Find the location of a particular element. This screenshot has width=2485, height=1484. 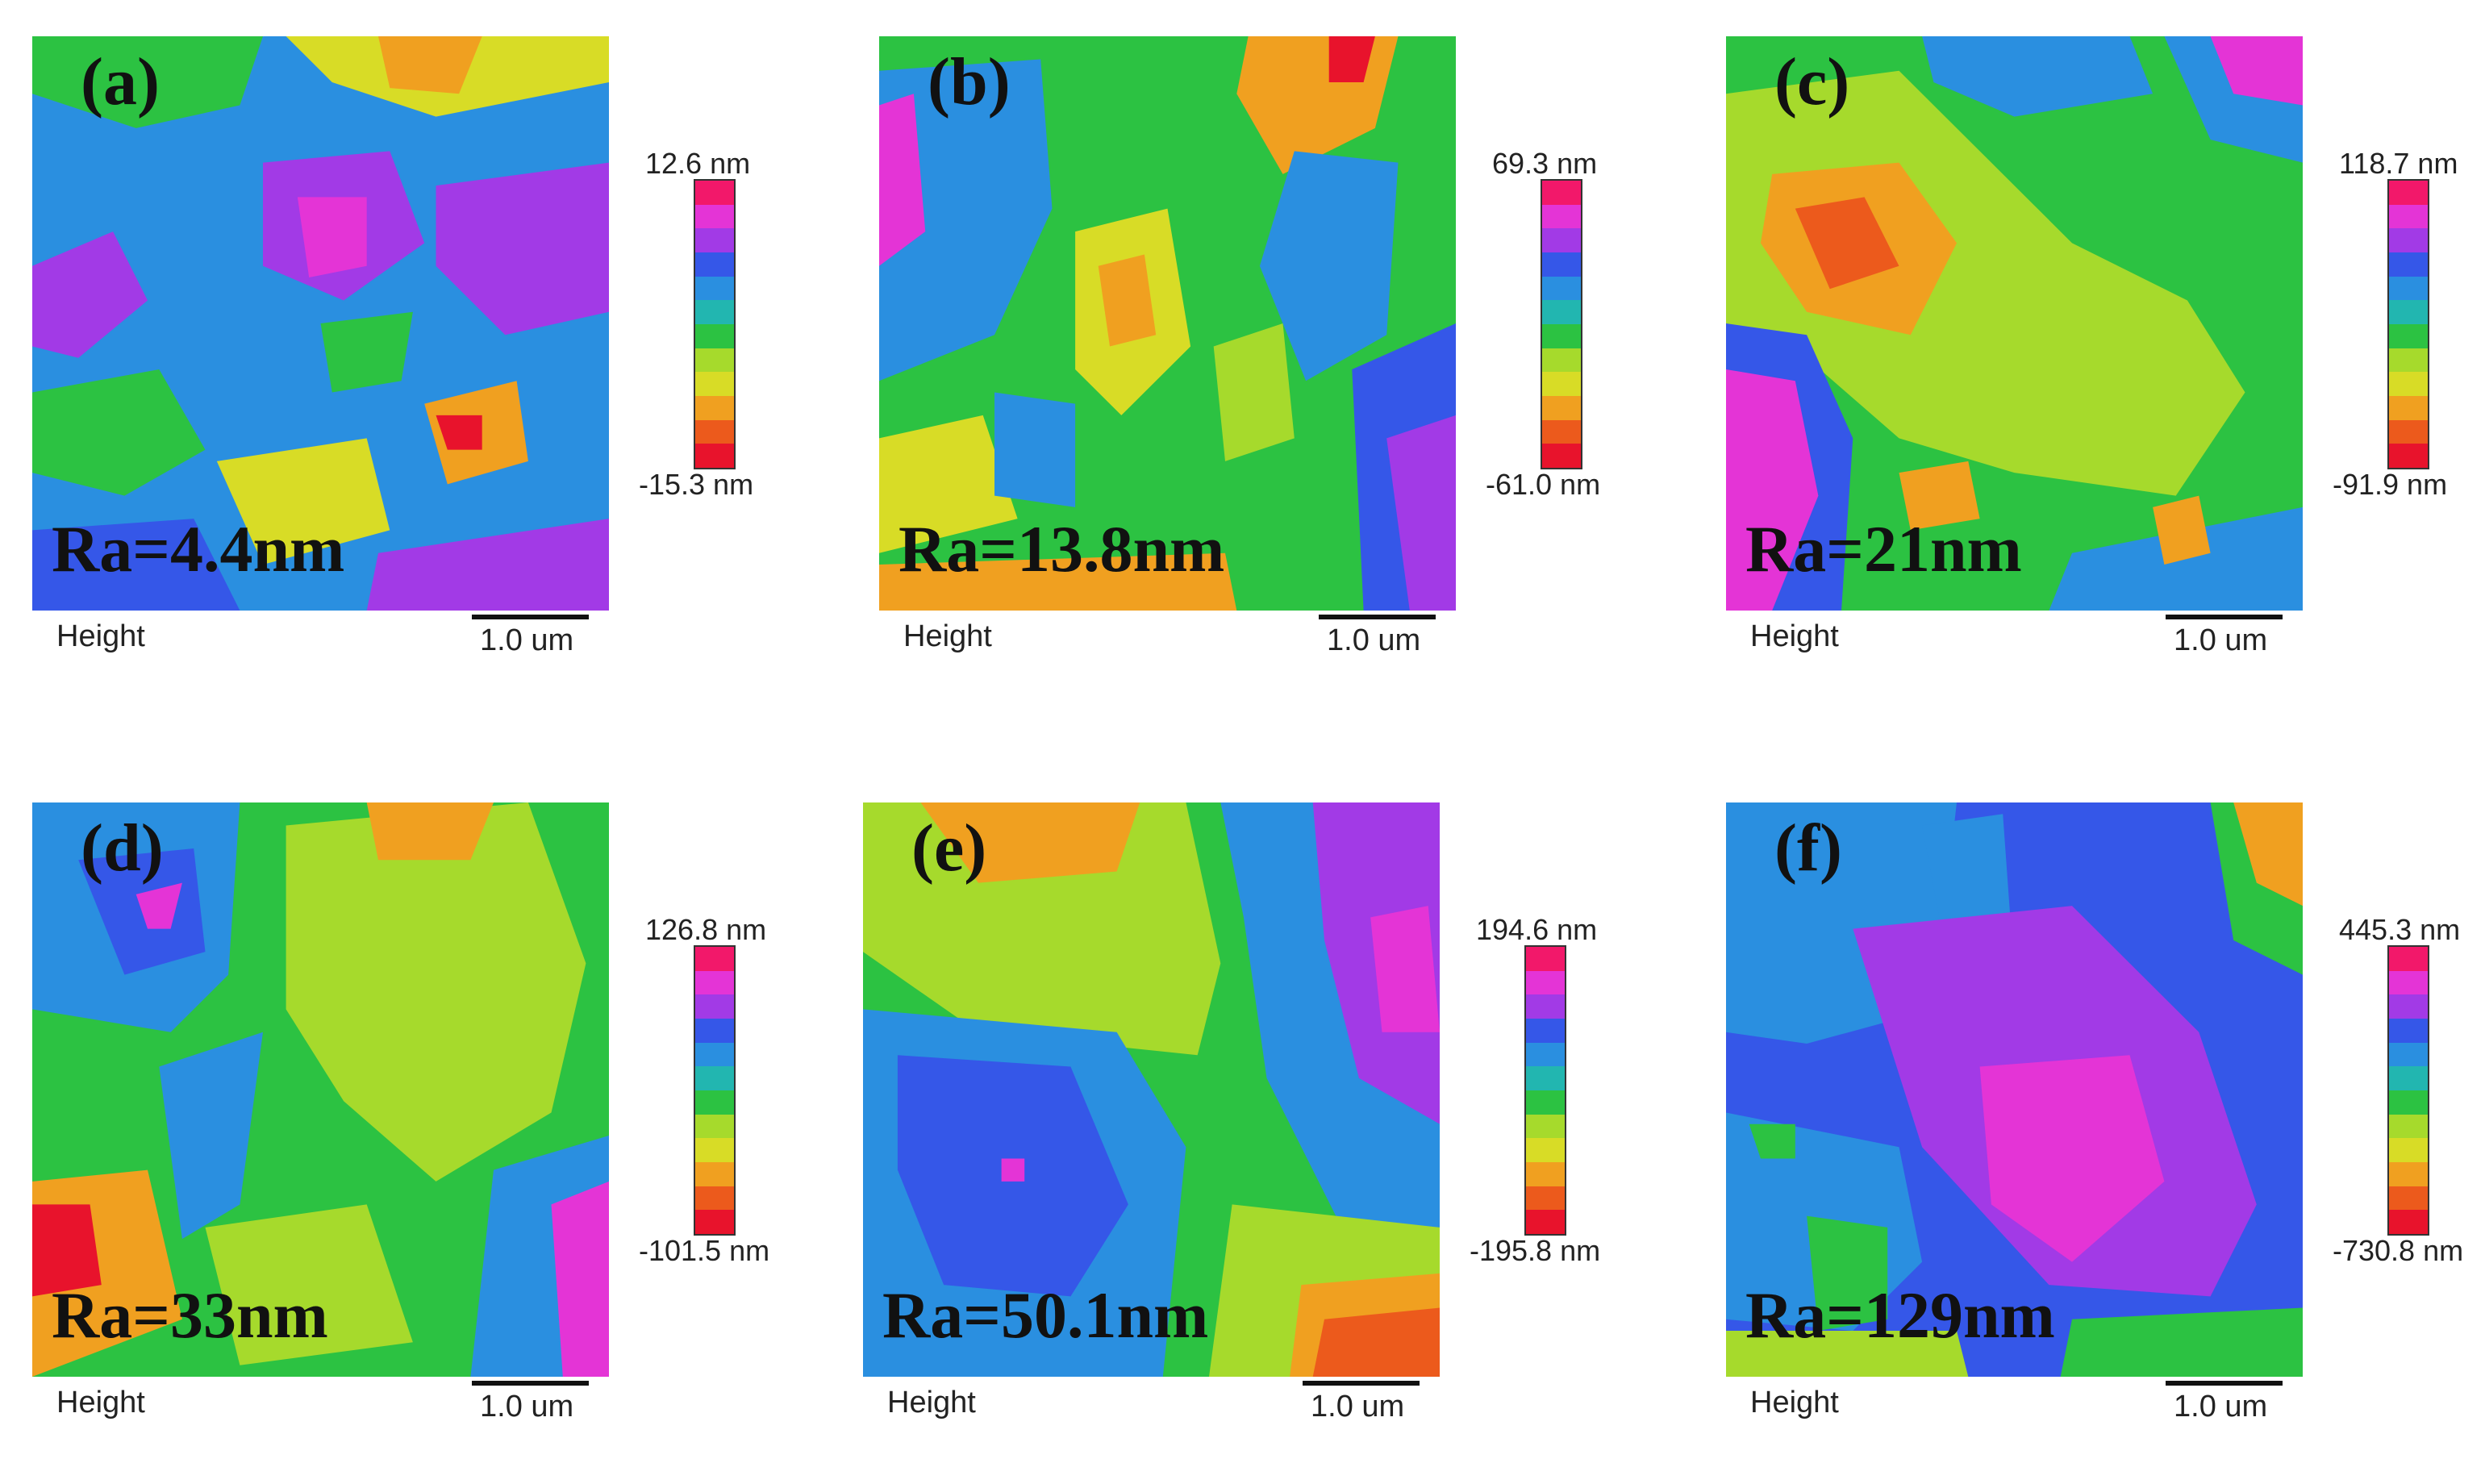

colorbar-min-label: -195.8 nm is located at coordinates (1536, 1250).